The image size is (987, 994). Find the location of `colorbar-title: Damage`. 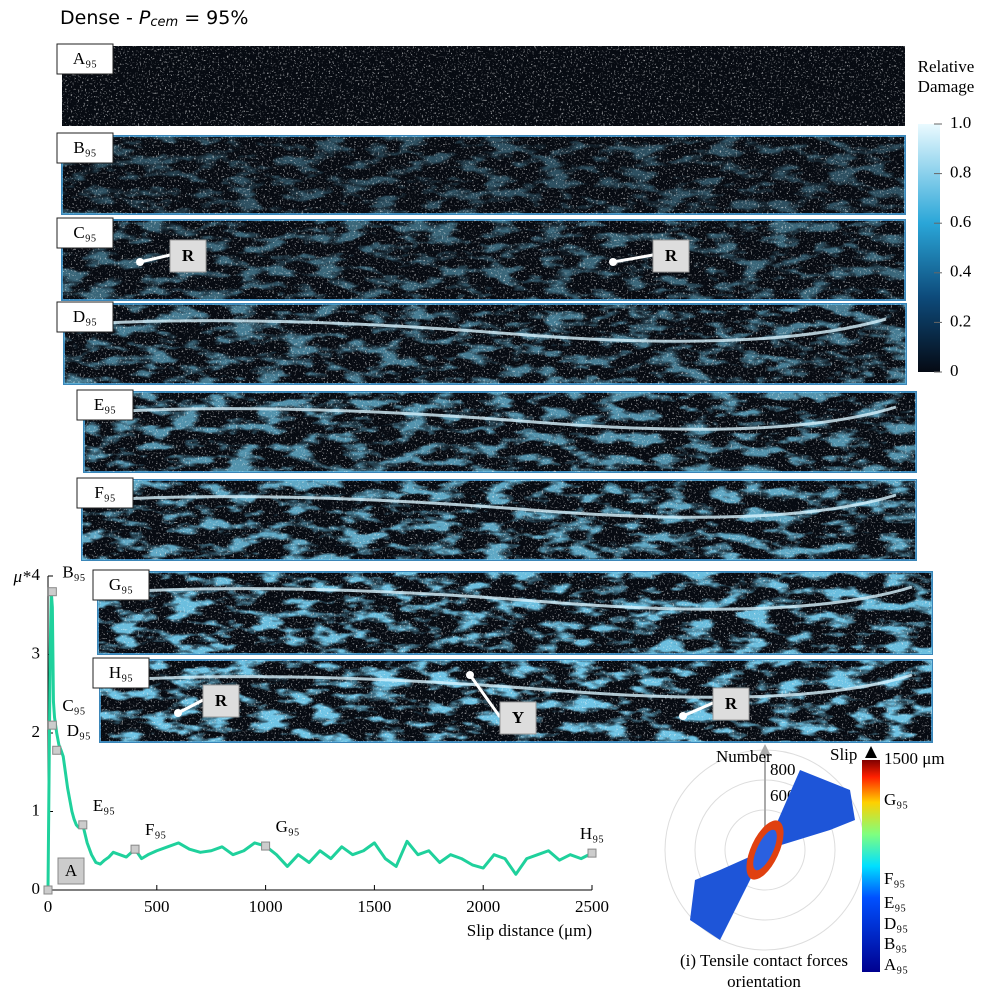

colorbar-title: Damage is located at coordinates (946, 86).